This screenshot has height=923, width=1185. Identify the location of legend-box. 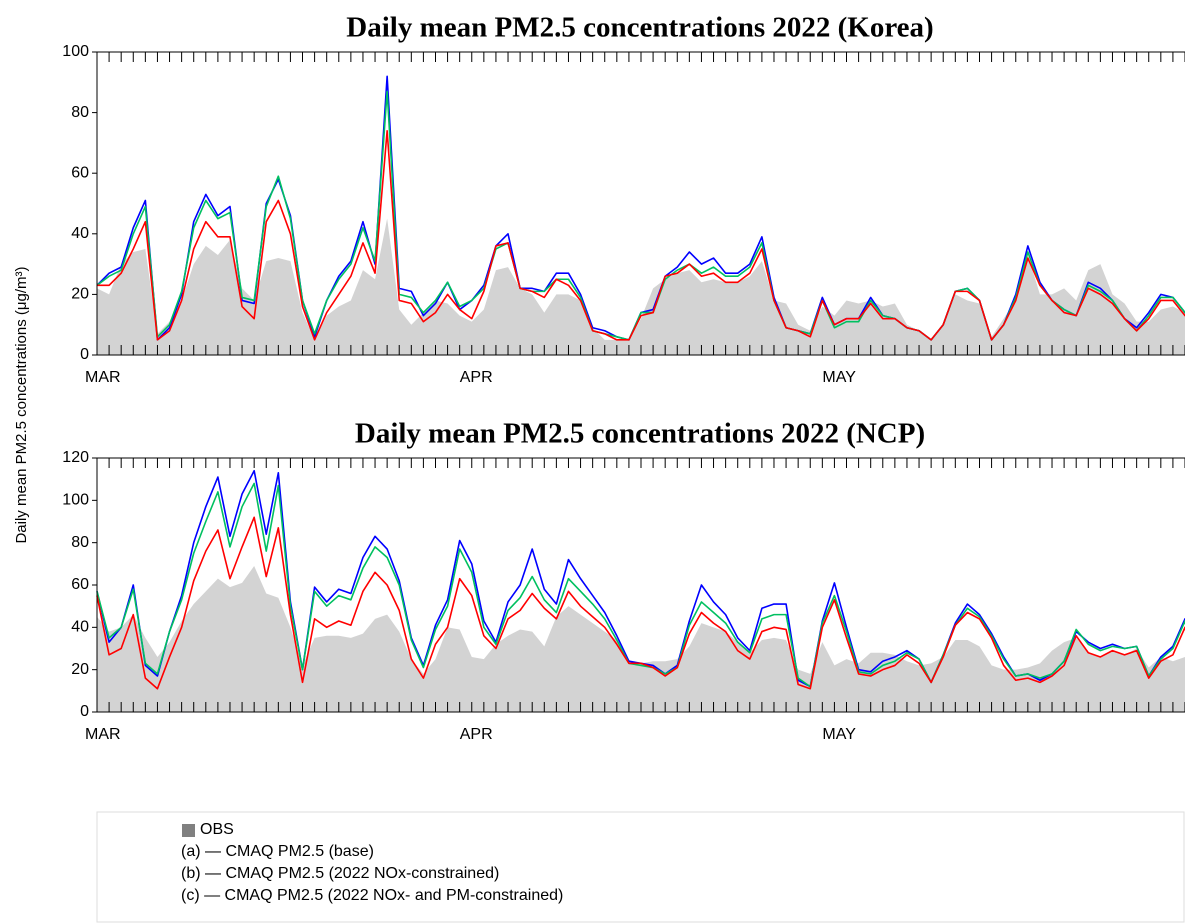
(640, 867).